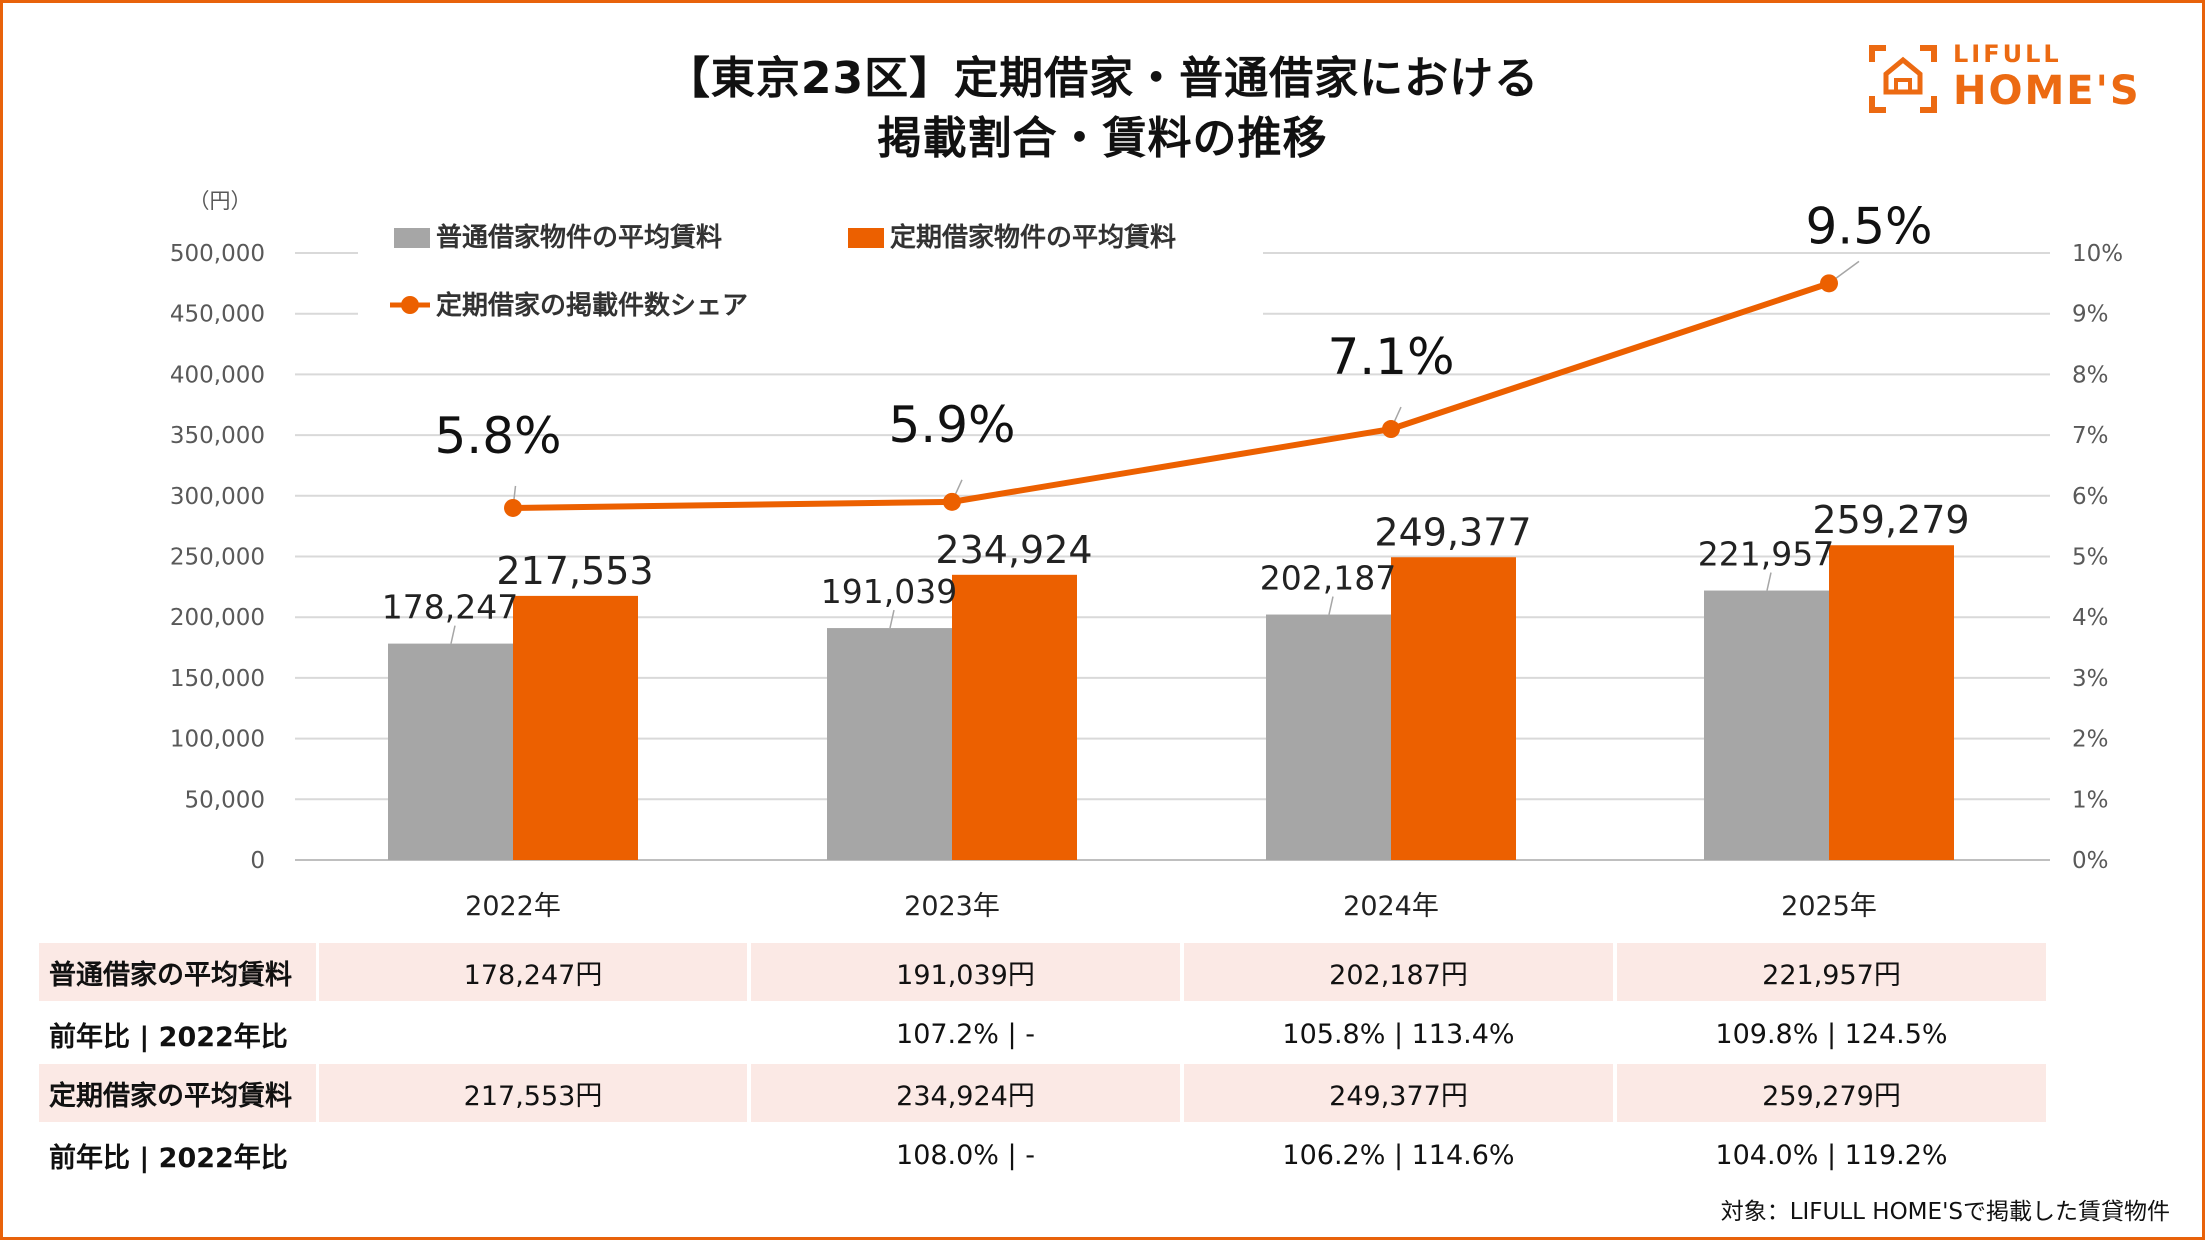 The image size is (2205, 1240). What do you see at coordinates (533, 1093) in the screenshot?
I see `table-cell: 217,553円` at bounding box center [533, 1093].